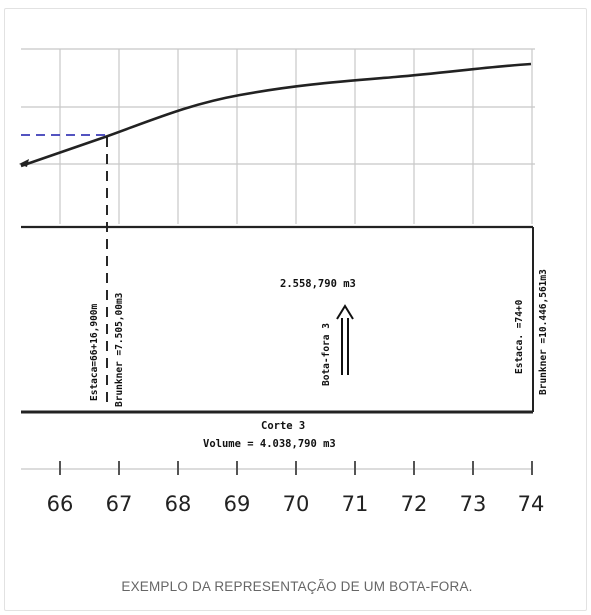 The height and width of the screenshot is (615, 591). Describe the element at coordinates (60, 504) in the screenshot. I see `tick-label: 66` at that location.